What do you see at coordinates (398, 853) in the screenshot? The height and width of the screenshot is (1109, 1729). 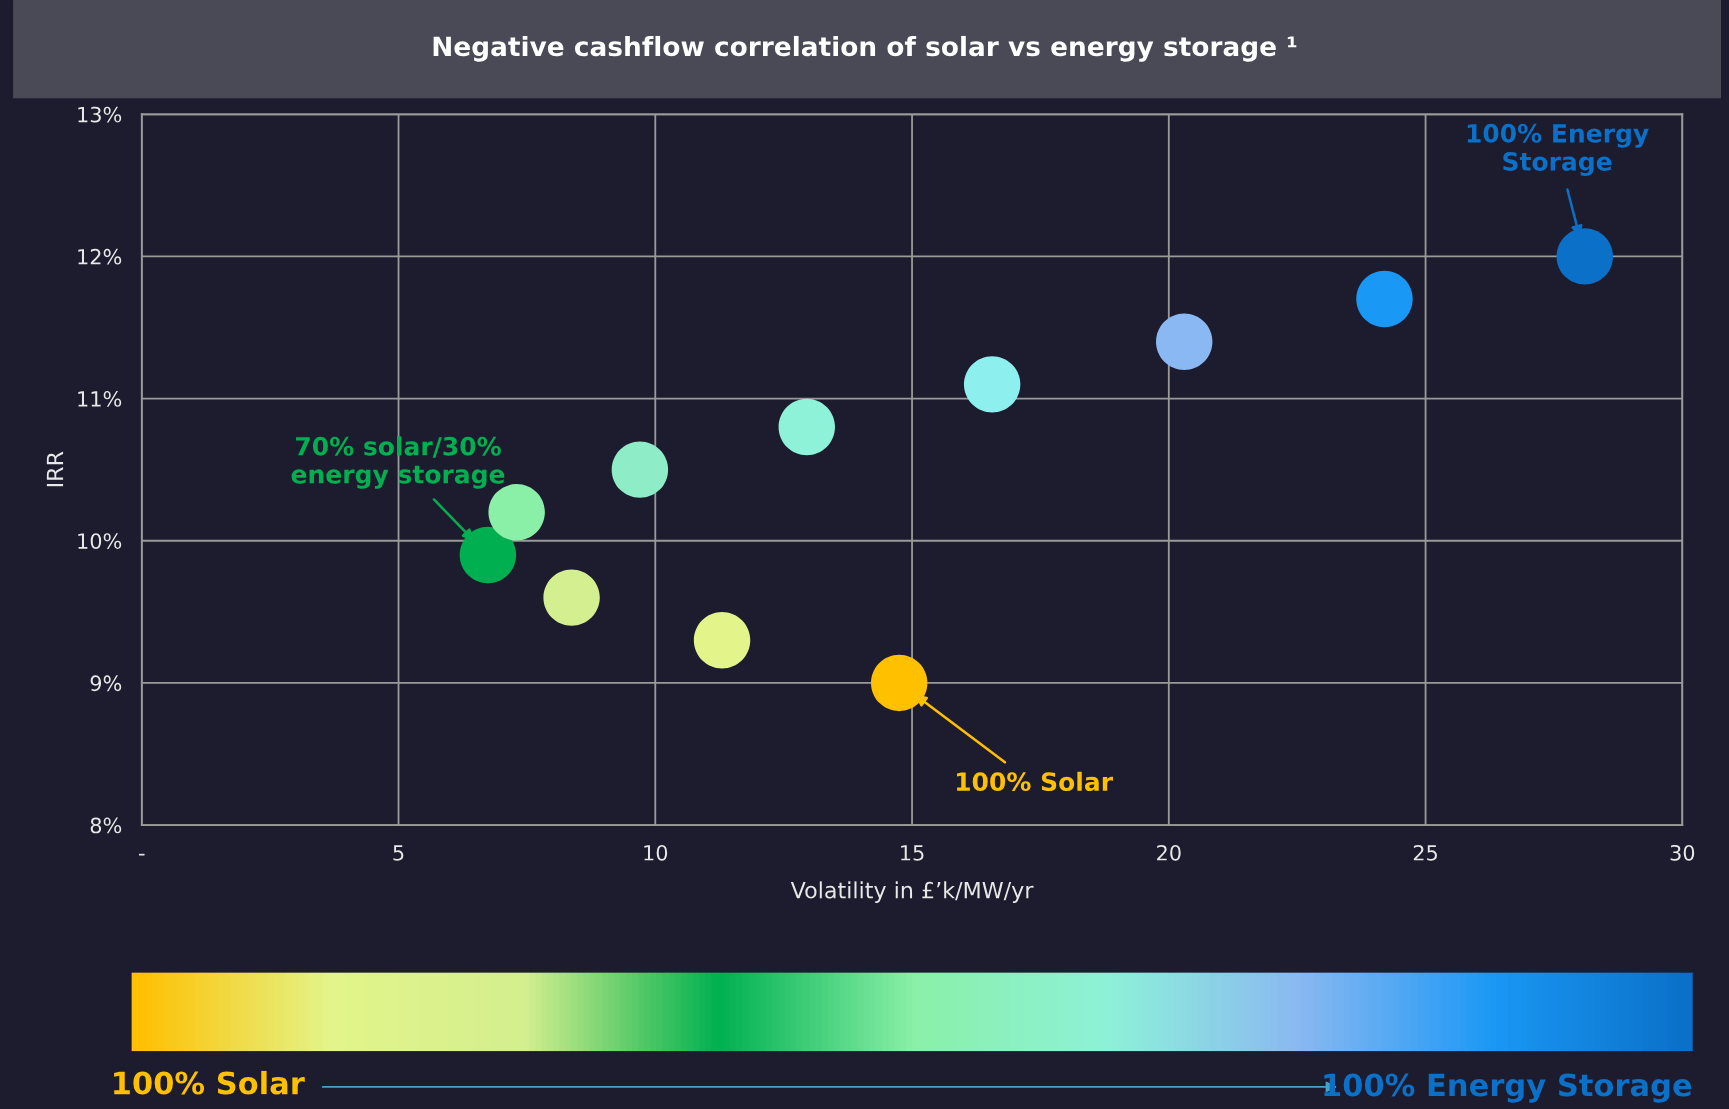 I see `x-tick-label: 5` at bounding box center [398, 853].